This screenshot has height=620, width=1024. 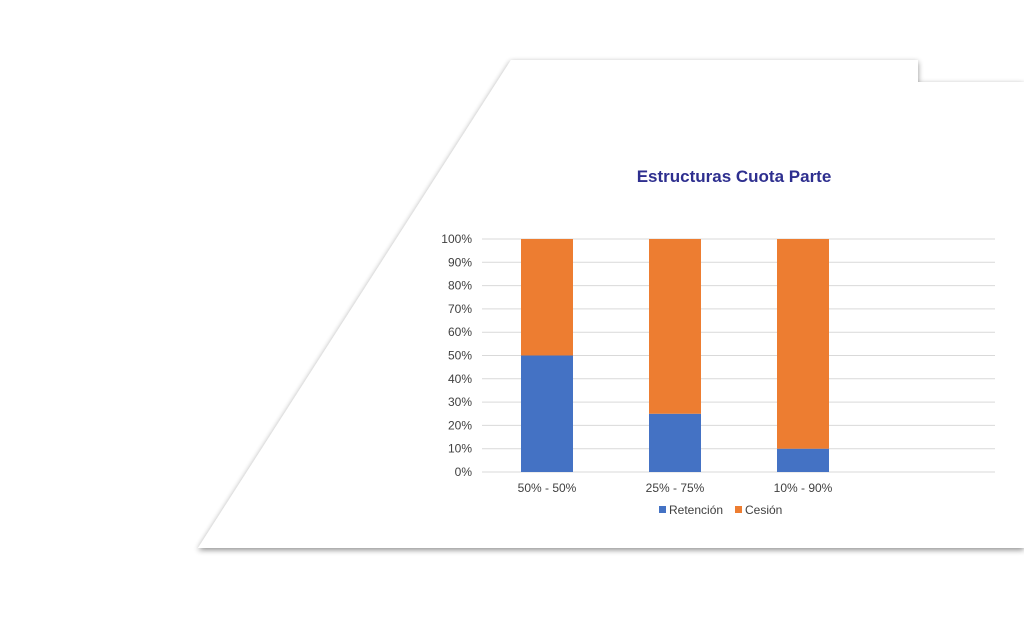 I want to click on bars, so click(x=675, y=355).